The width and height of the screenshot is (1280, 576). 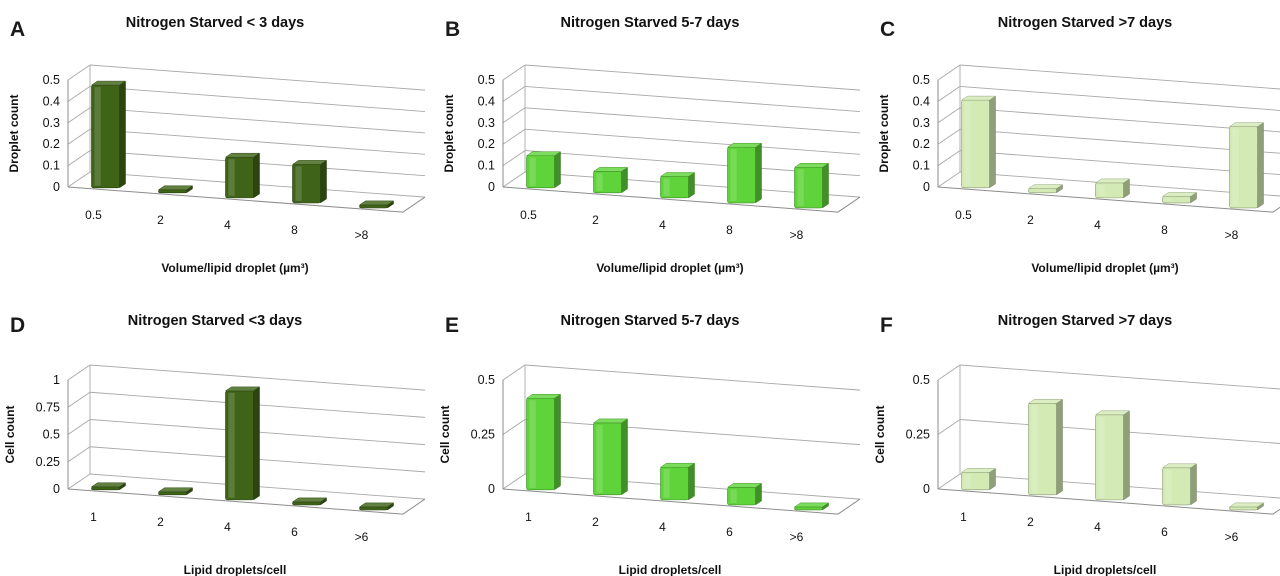 What do you see at coordinates (1097, 225) in the screenshot?
I see `x-tick-label: 4` at bounding box center [1097, 225].